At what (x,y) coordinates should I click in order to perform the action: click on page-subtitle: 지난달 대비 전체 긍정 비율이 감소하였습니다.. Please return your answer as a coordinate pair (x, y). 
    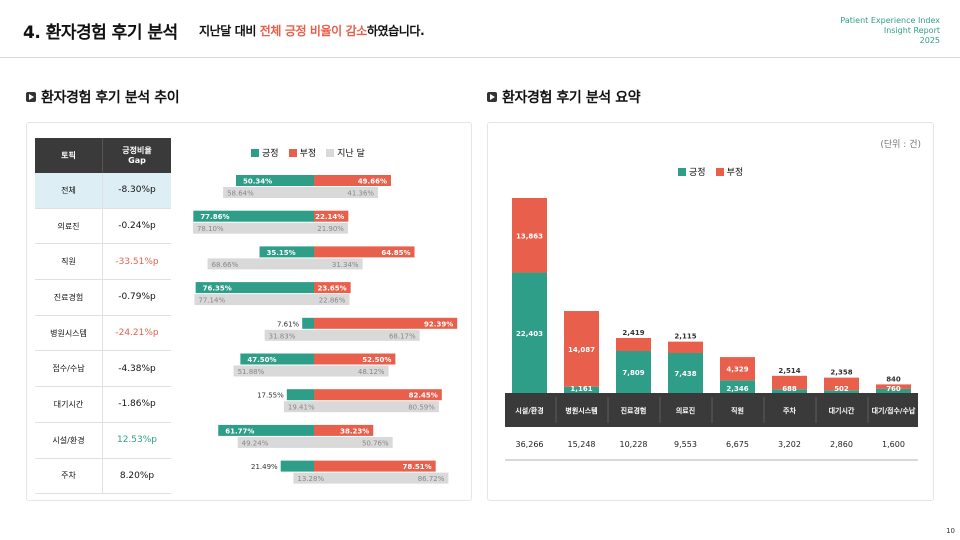
    Looking at the image, I should click on (312, 30).